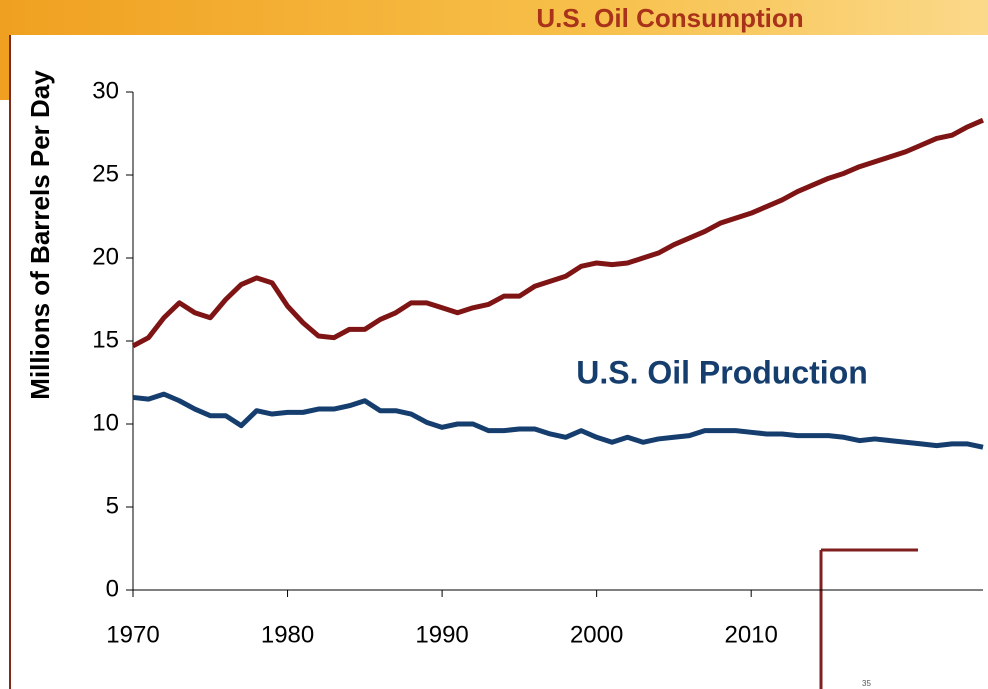 This screenshot has height=689, width=988. What do you see at coordinates (669, 18) in the screenshot?
I see `series-label: U.S. Oil Consumption` at bounding box center [669, 18].